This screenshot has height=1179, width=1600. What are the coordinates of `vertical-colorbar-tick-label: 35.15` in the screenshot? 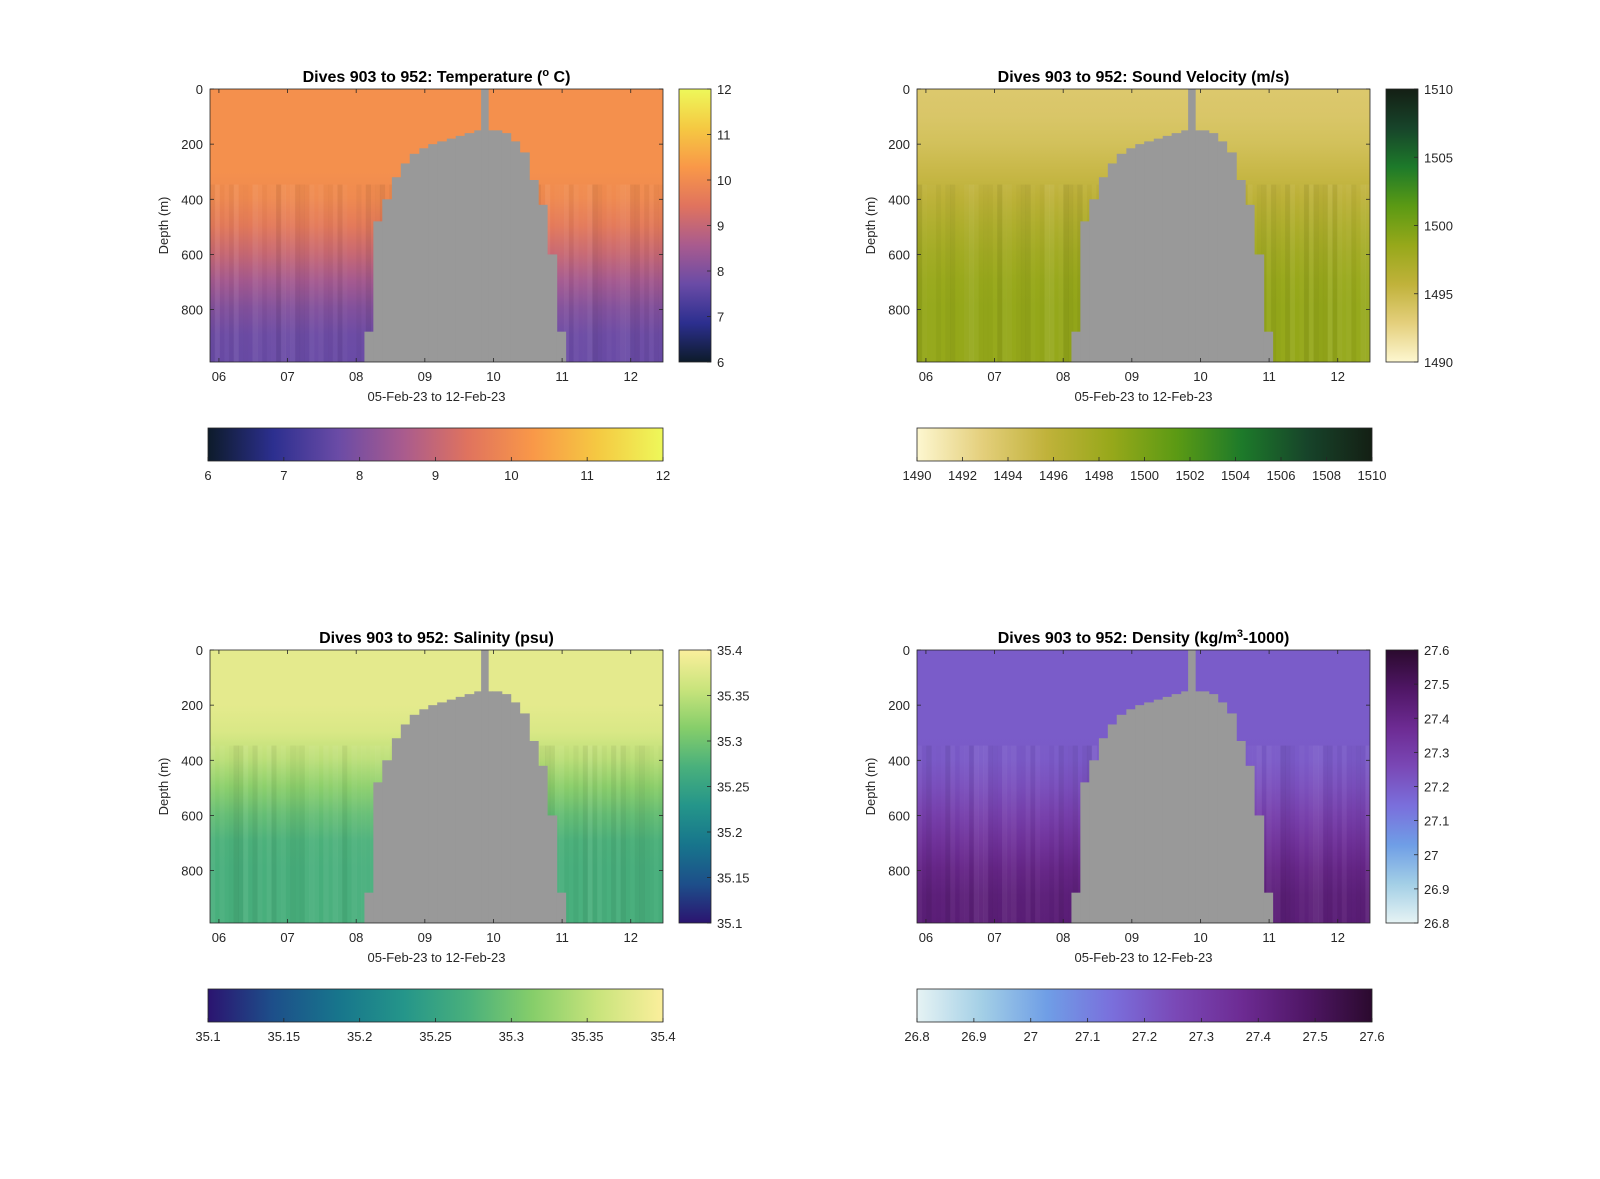 It's located at (733, 878).